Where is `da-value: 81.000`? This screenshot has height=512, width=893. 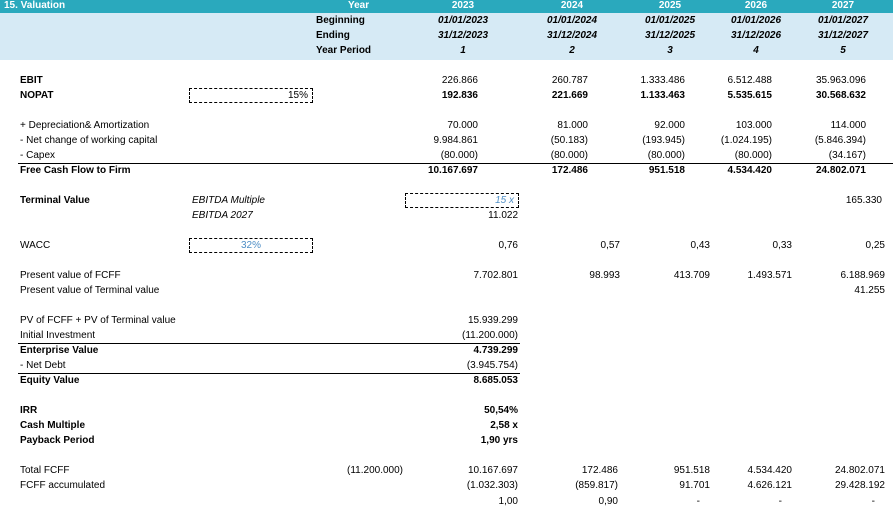 da-value: 81.000 is located at coordinates (572, 125).